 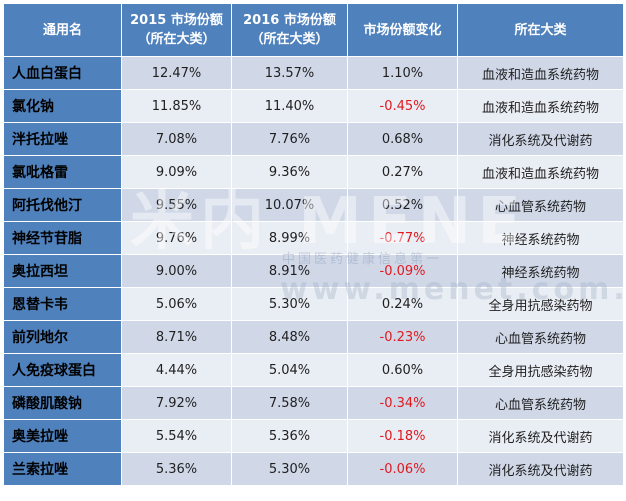 I want to click on cell-share-change: -0.18%, so click(x=402, y=436).